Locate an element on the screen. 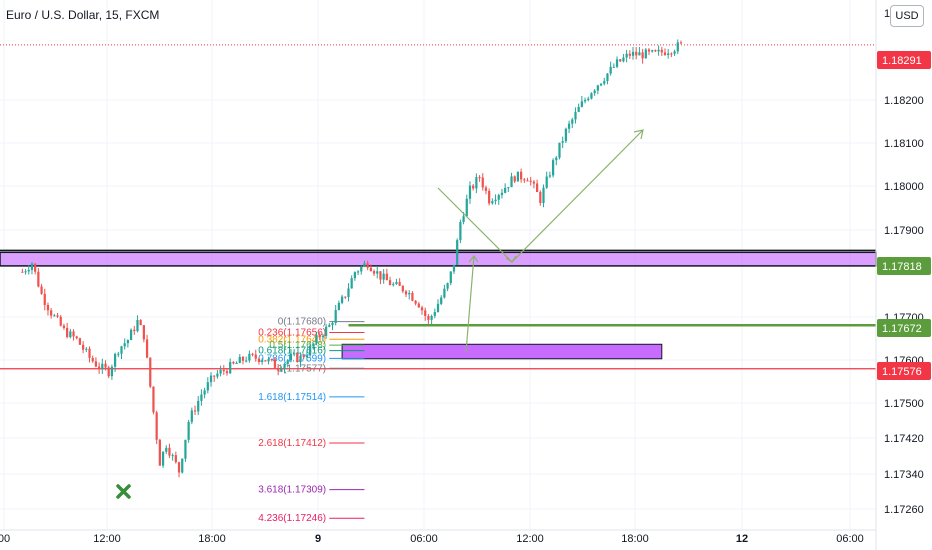 This screenshot has height=550, width=932. currency-button: USD is located at coordinates (907, 16).